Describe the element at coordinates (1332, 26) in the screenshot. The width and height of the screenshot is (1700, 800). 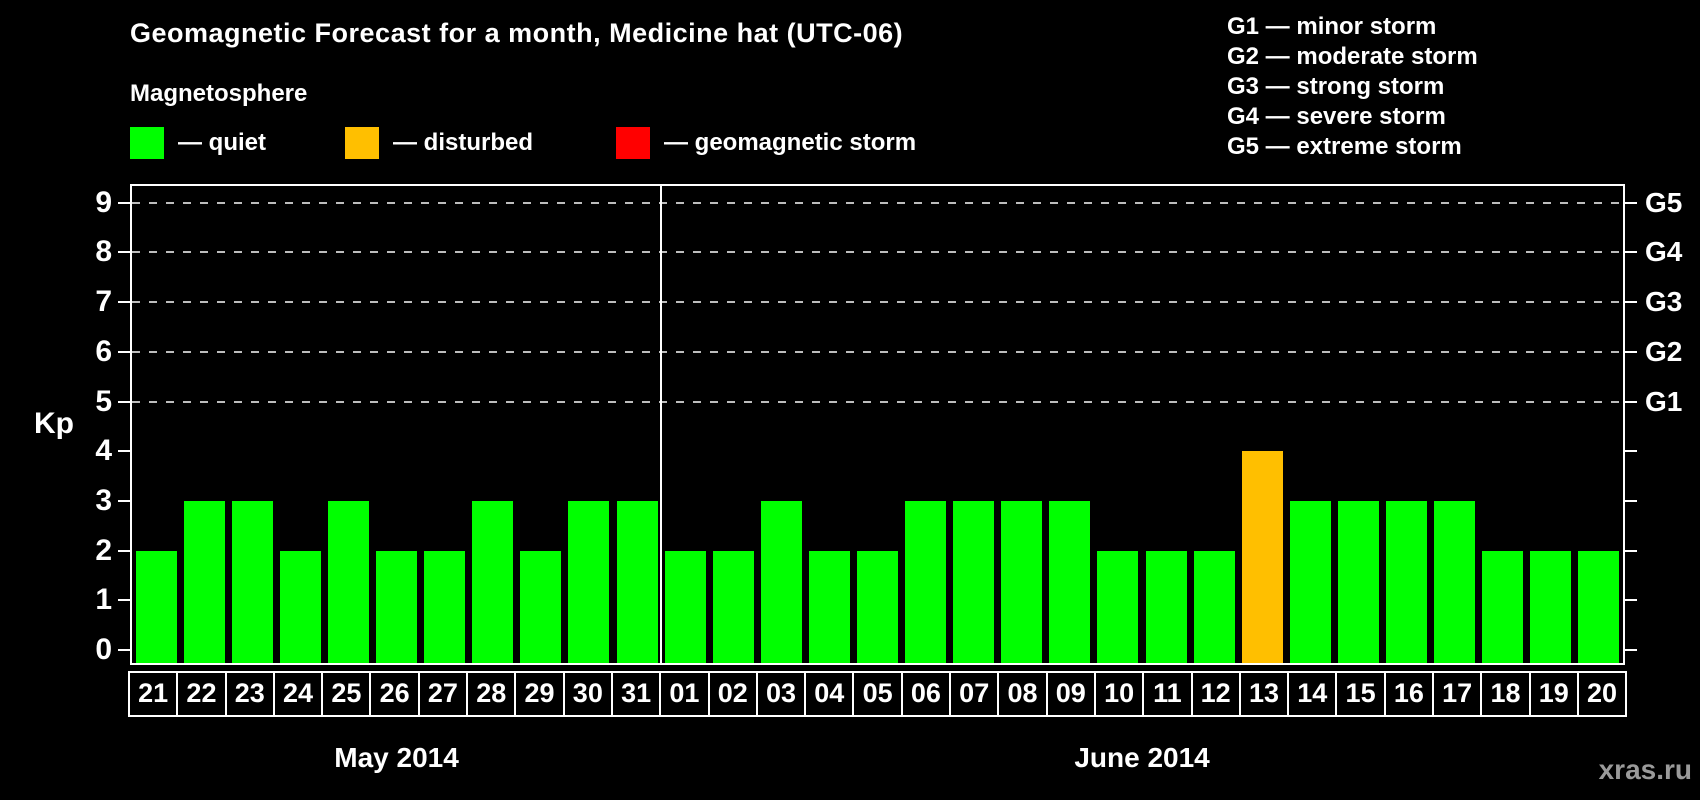
I see `storm-scale-line: G1 — minor storm` at that location.